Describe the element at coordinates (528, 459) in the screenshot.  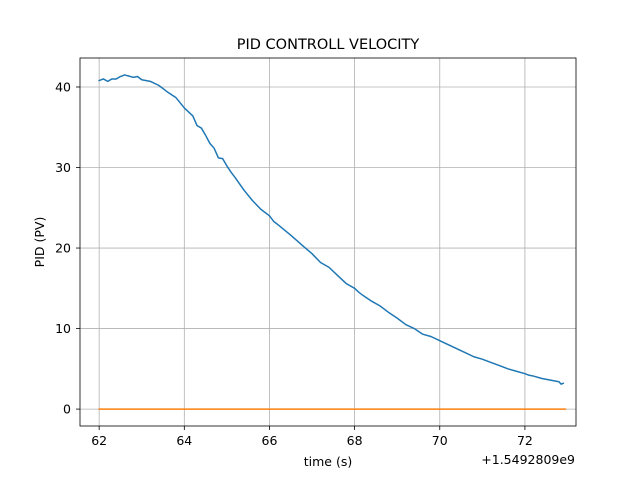
I see `x-offset-label: +1.5492809e9` at that location.